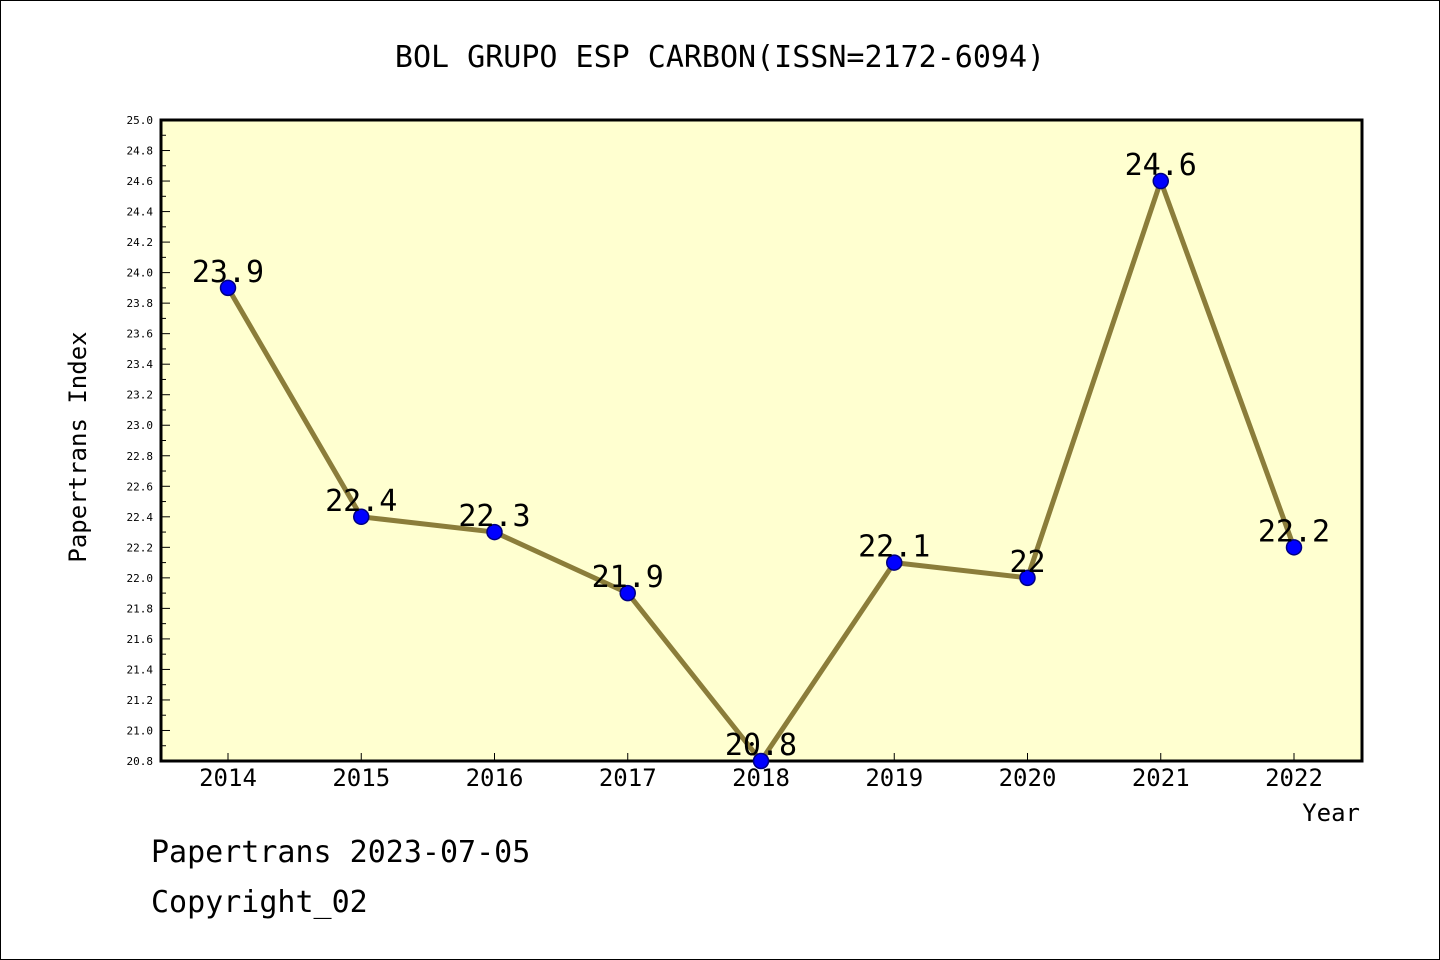 This screenshot has width=1440, height=960. Describe the element at coordinates (140, 486) in the screenshot. I see `y-tick-label: 22.6` at that location.